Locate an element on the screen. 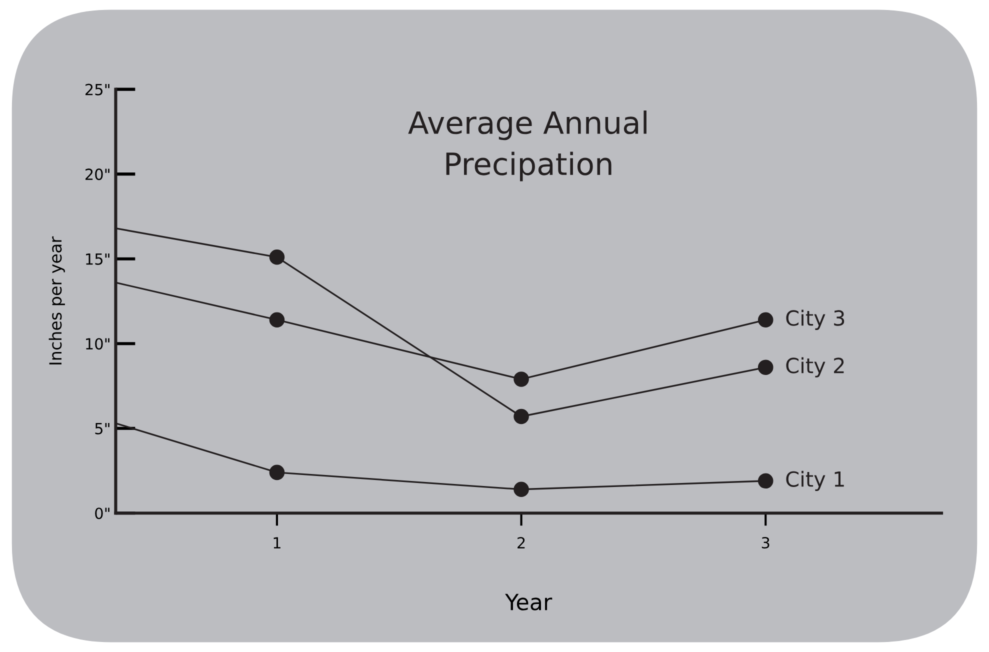  y-tick-label: 15" is located at coordinates (98, 259).